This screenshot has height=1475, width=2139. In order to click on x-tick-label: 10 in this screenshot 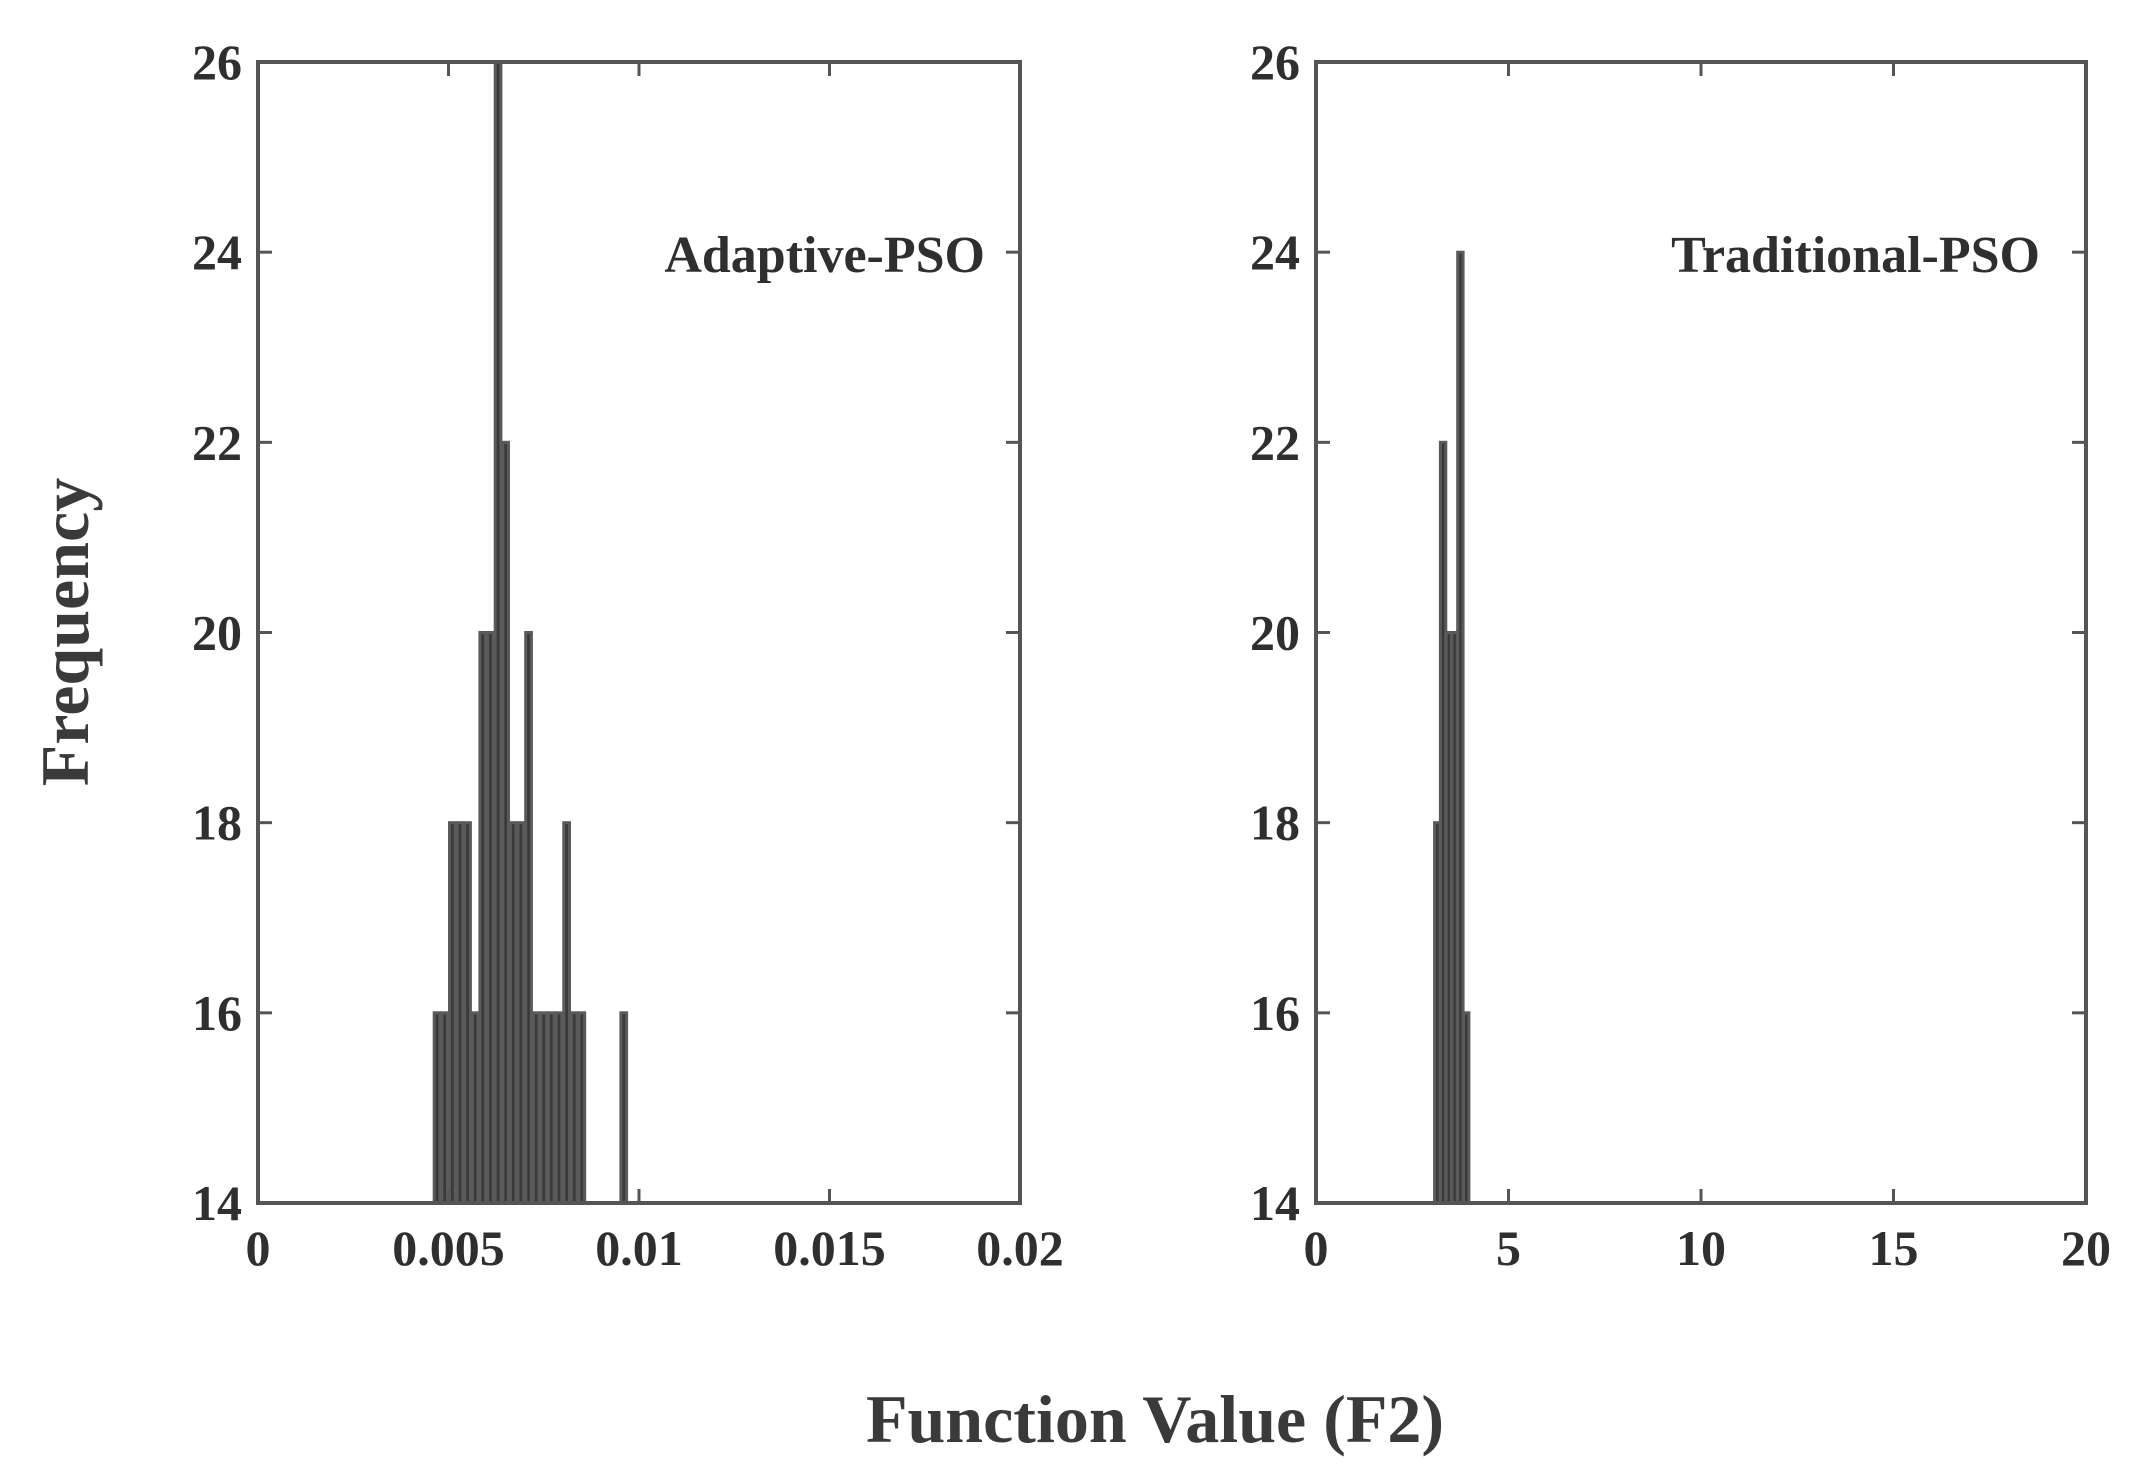, I will do `click(1701, 1248)`.